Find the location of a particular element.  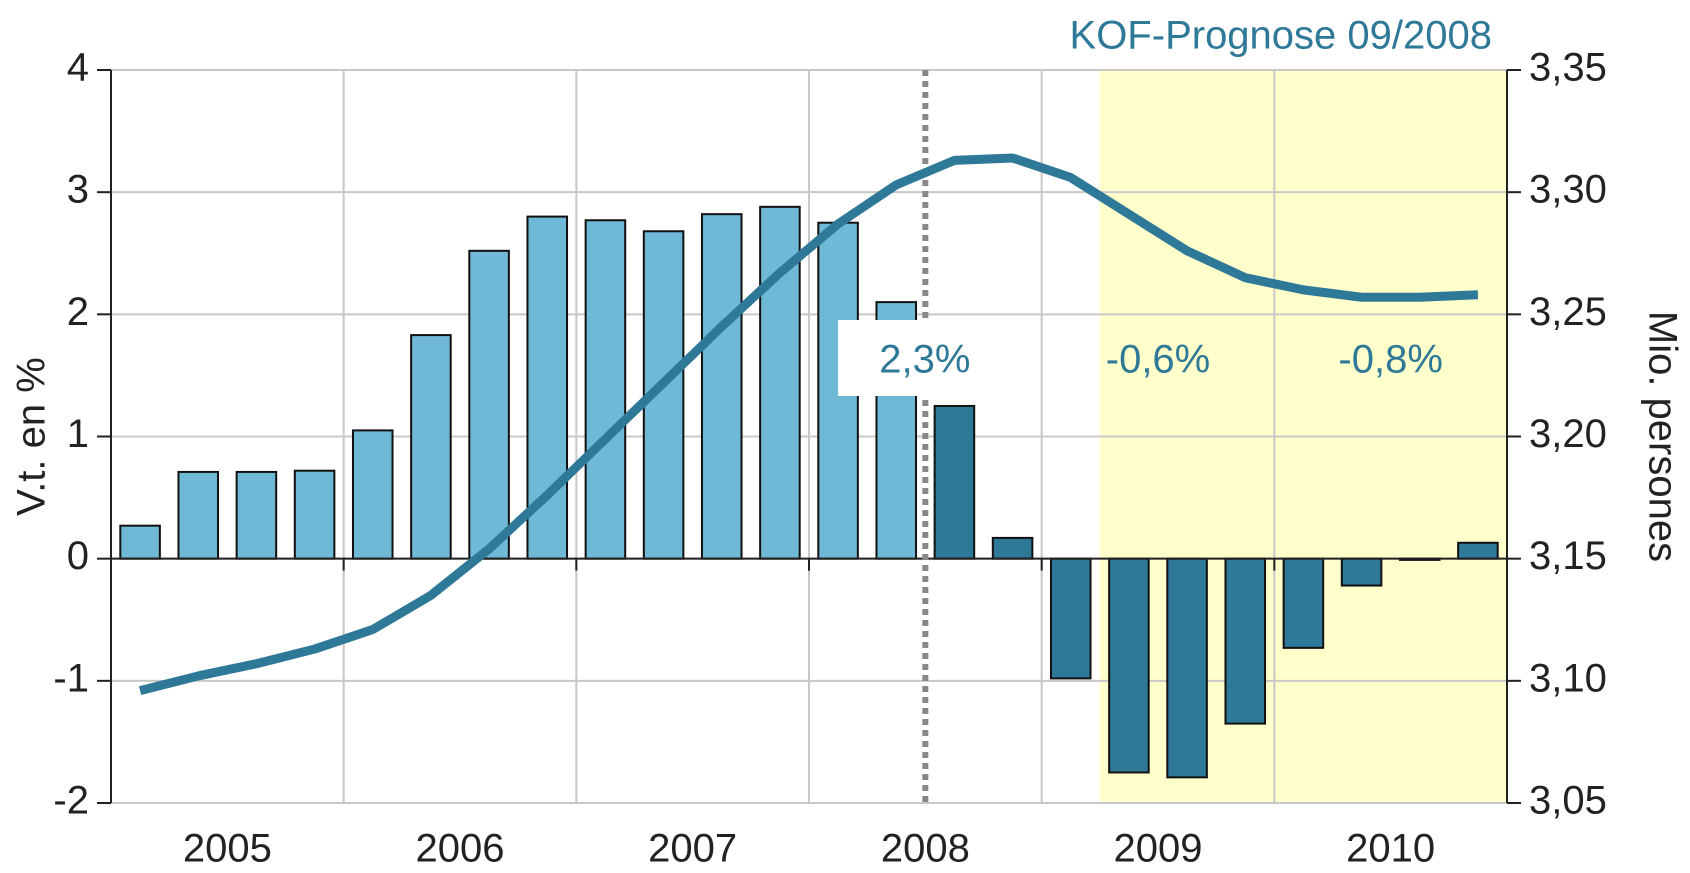

y2-tick-label: 3,20 is located at coordinates (1568, 434).